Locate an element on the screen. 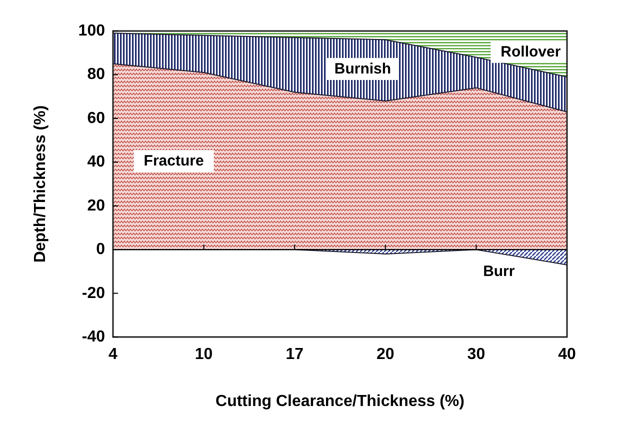  x-axis-title: Cutting Clearance/Thickness (%) is located at coordinates (340, 401).